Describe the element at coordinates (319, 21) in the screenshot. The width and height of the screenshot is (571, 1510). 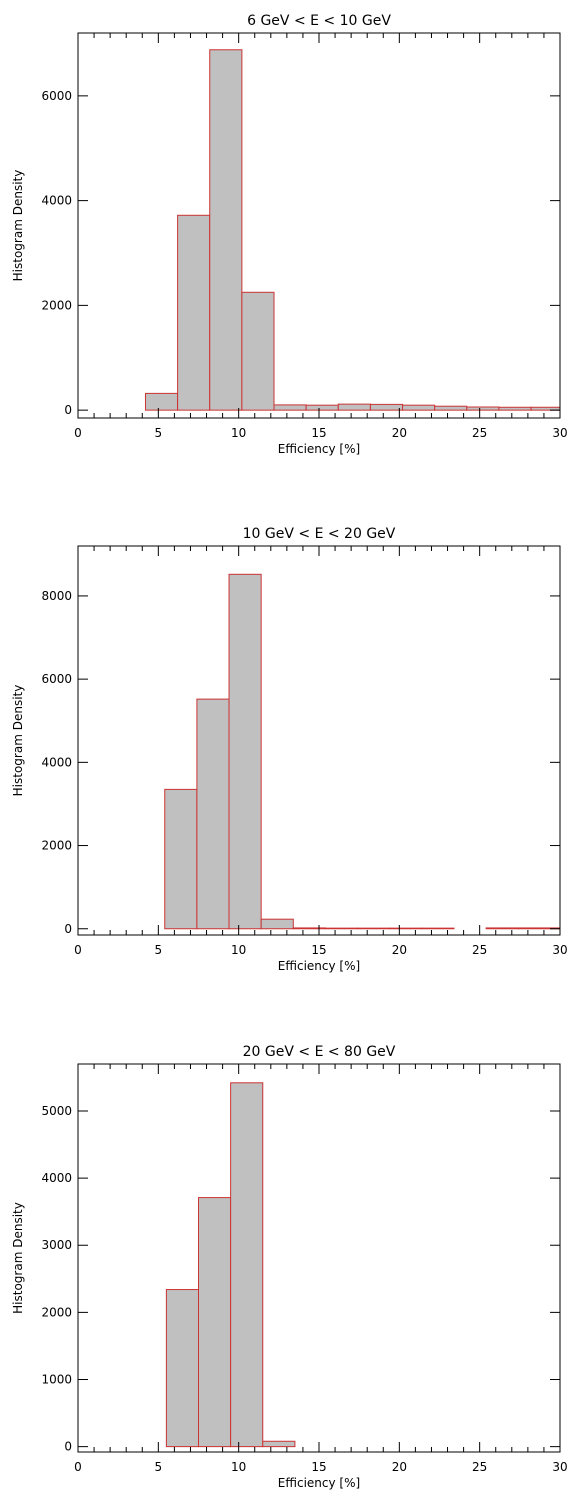
I see `chart-title: 6 GeV < E < 10 GeV` at that location.